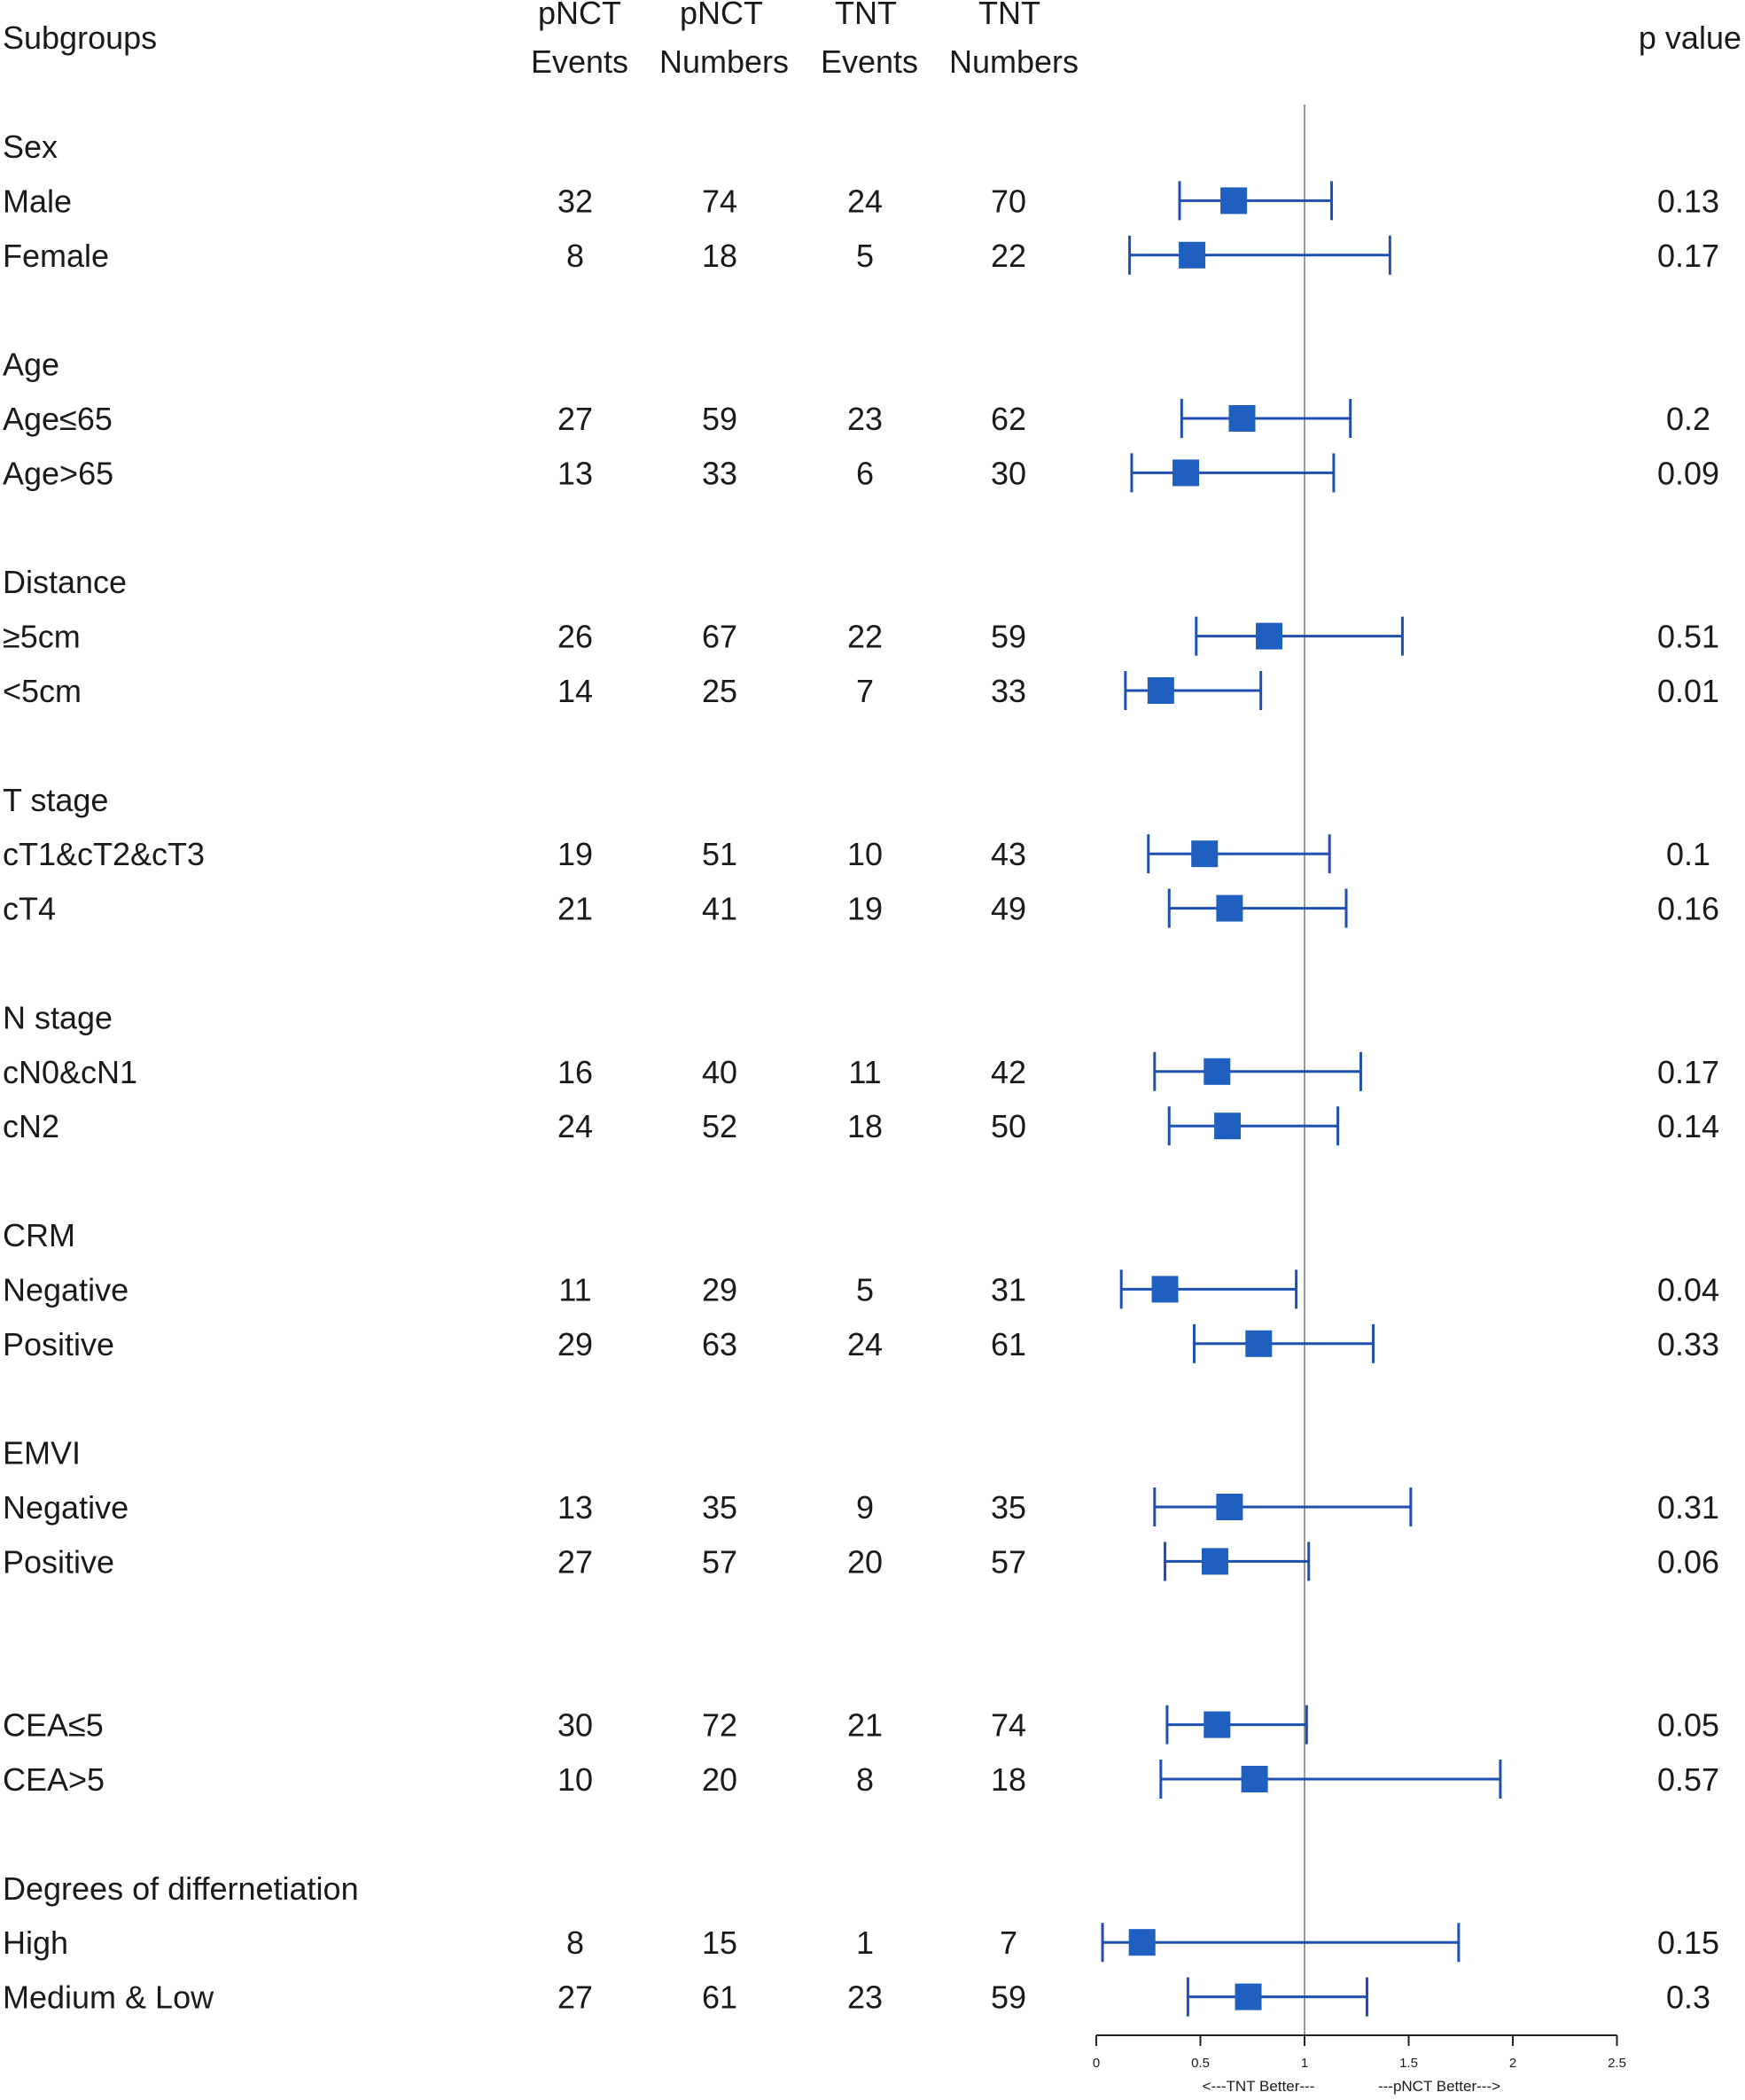 This screenshot has height=2100, width=1745. Describe the element at coordinates (719, 1507) in the screenshot. I see `pnct-numbers-value: 35` at that location.